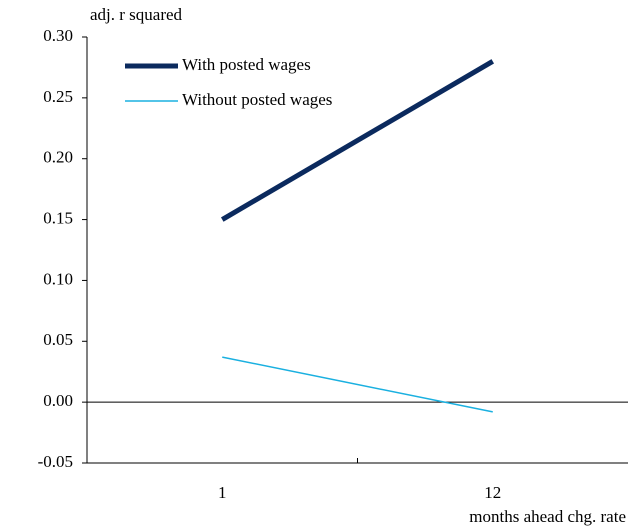  Describe the element at coordinates (222, 492) in the screenshot. I see `x-tick-label: 1` at that location.